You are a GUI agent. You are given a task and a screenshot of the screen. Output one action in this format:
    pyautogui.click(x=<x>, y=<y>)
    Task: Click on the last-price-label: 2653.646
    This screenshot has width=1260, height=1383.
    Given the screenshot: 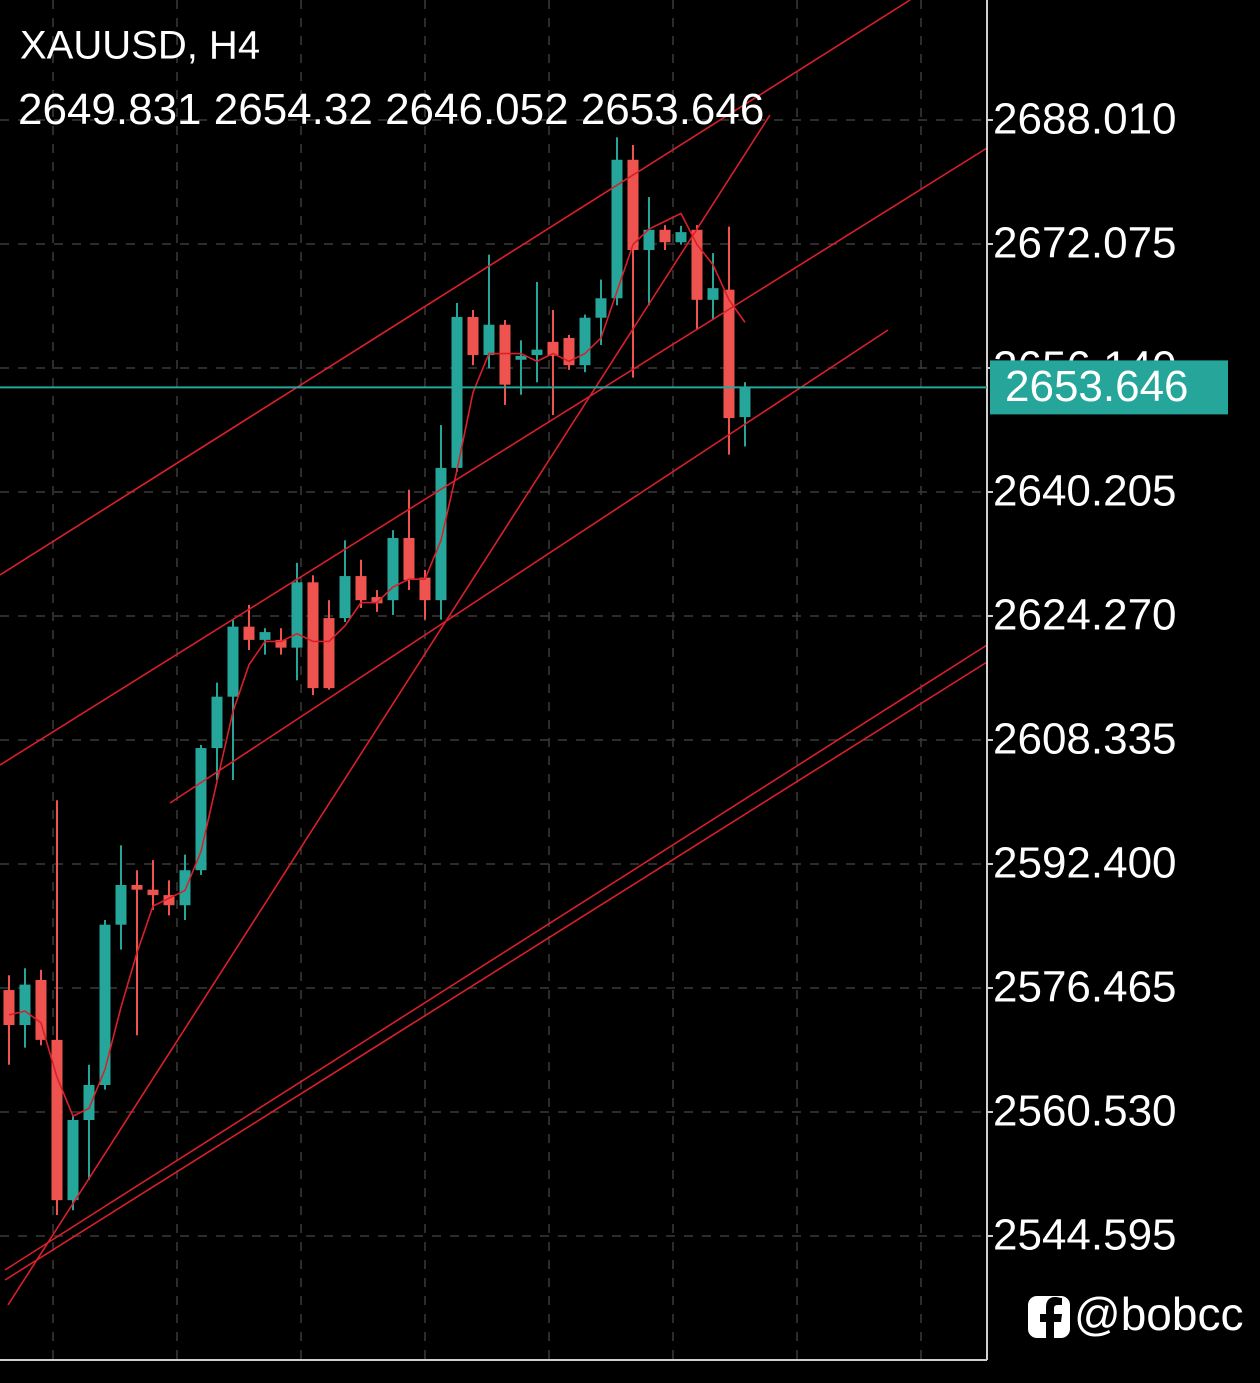 What is the action you would take?
    pyautogui.click(x=1097, y=386)
    